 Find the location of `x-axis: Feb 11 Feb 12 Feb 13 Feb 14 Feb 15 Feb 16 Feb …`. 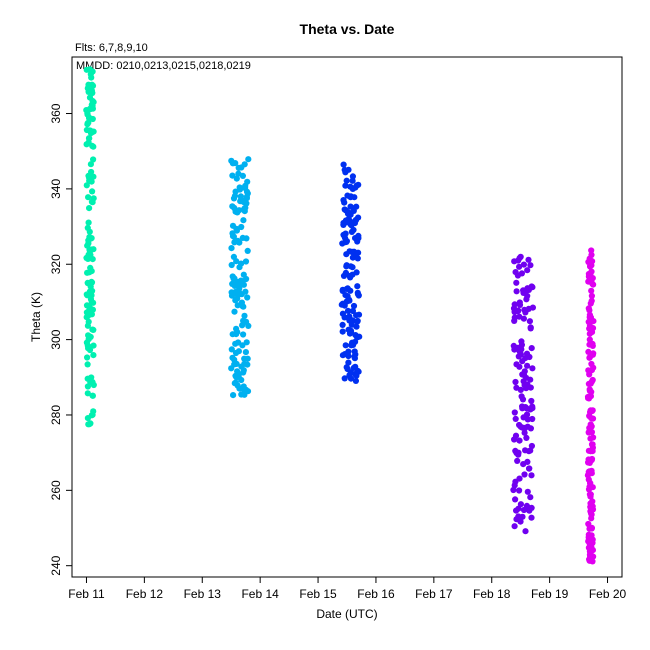

x-axis: Feb 11 Feb 12 Feb 13 Feb 14 Feb 15 Feb 16 Feb … is located at coordinates (347, 589).